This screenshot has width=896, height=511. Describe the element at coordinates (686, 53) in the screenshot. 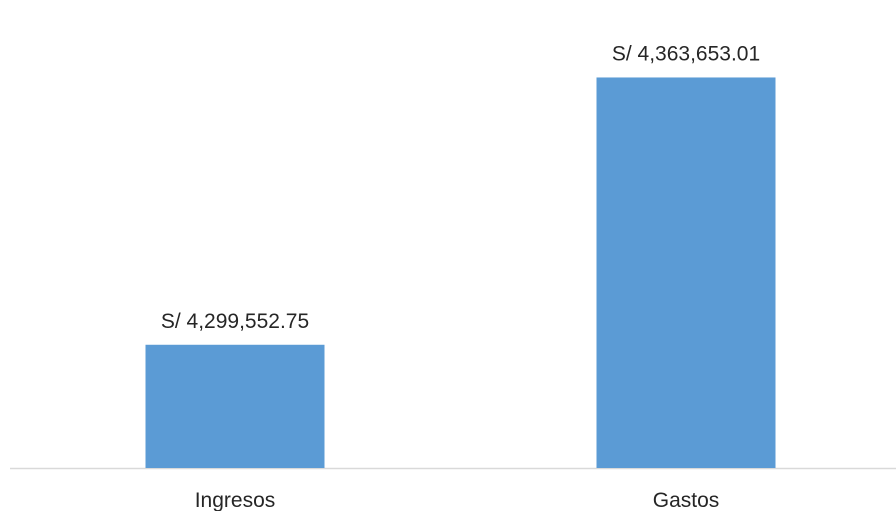

I see `data-label-gastos: S/ 4,363,653.01` at that location.